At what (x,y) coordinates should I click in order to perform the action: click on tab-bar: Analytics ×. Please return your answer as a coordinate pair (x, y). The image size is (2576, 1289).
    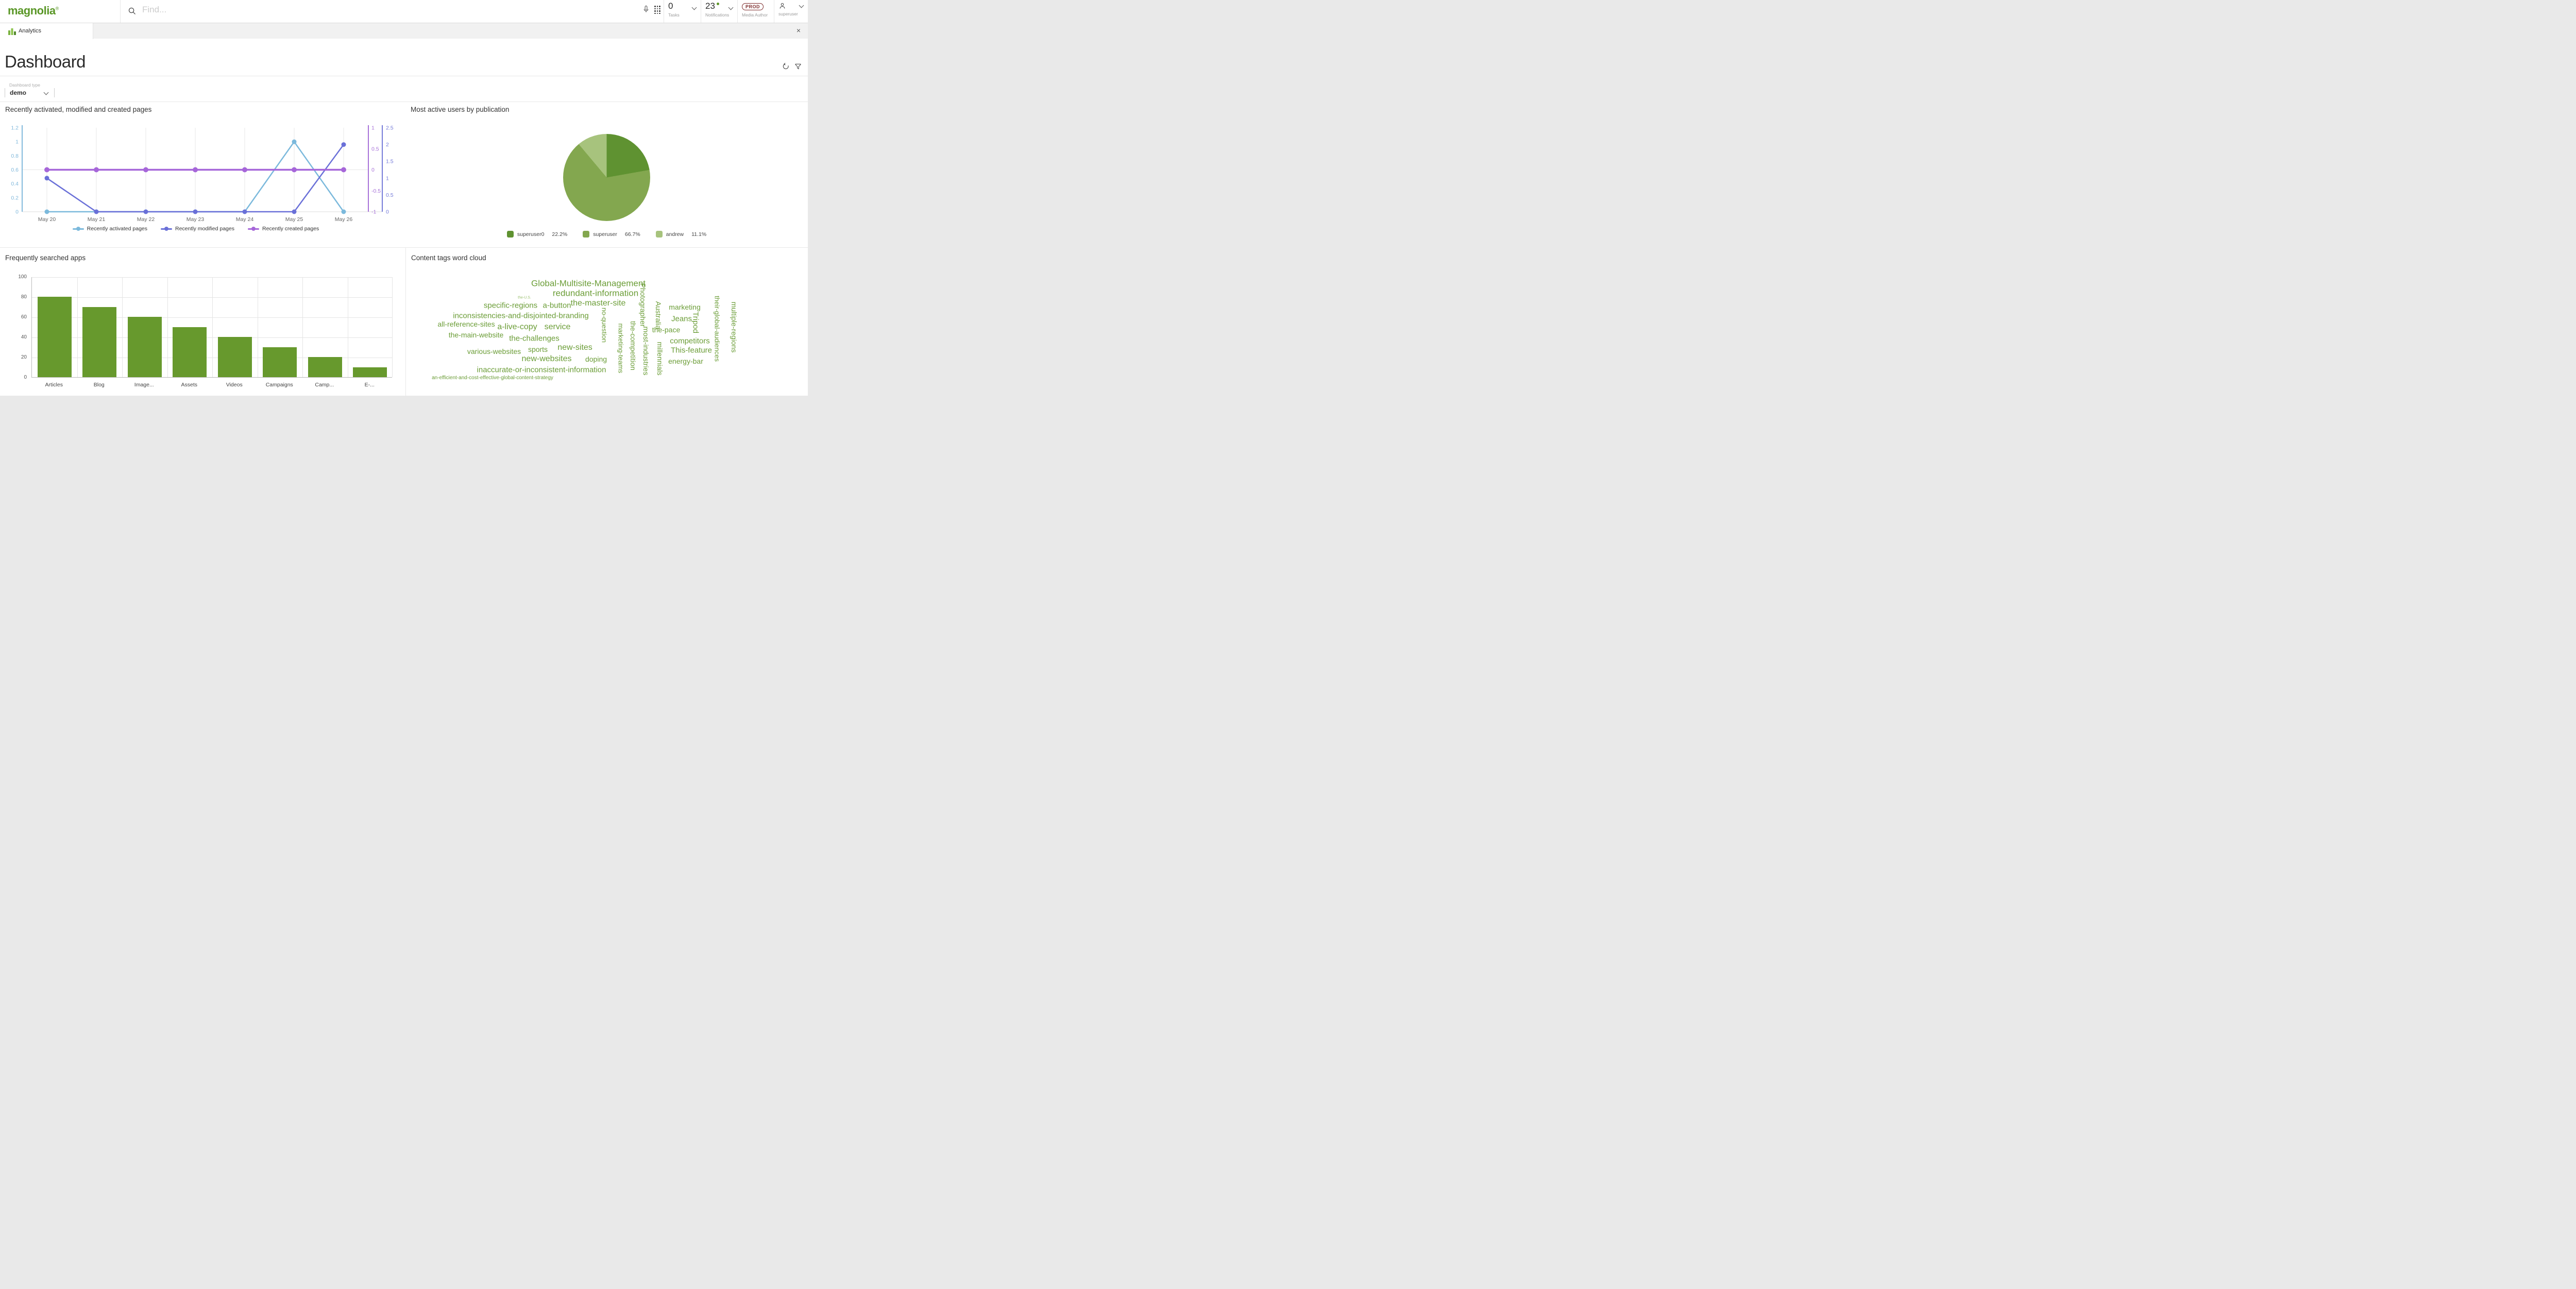
    Looking at the image, I should click on (404, 31).